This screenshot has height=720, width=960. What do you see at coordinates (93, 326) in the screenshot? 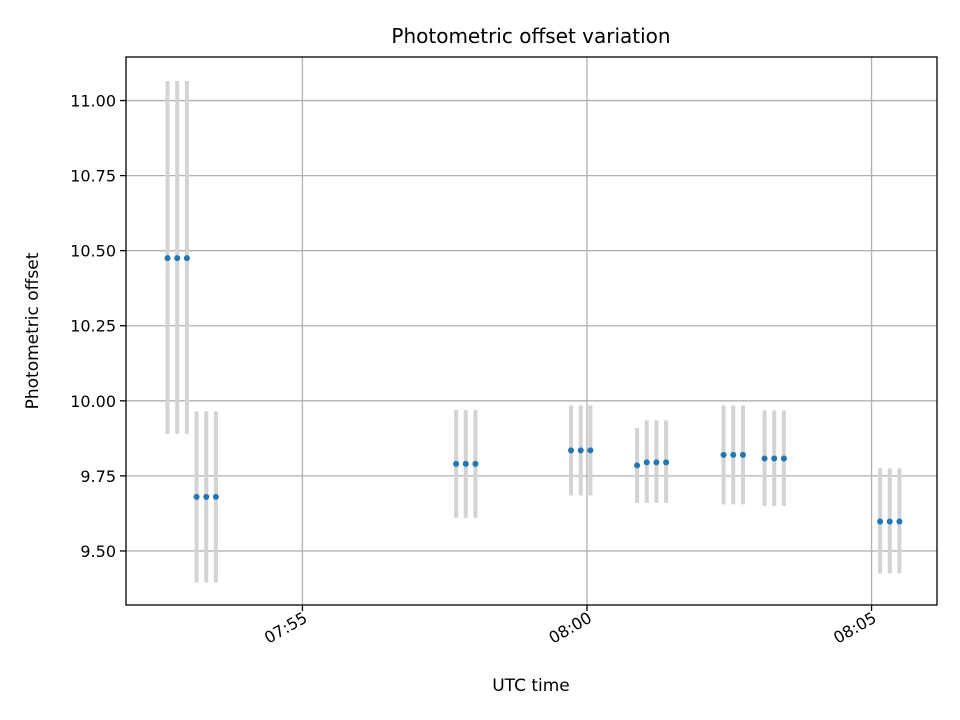
I see `y-tick-label: 10.25` at bounding box center [93, 326].